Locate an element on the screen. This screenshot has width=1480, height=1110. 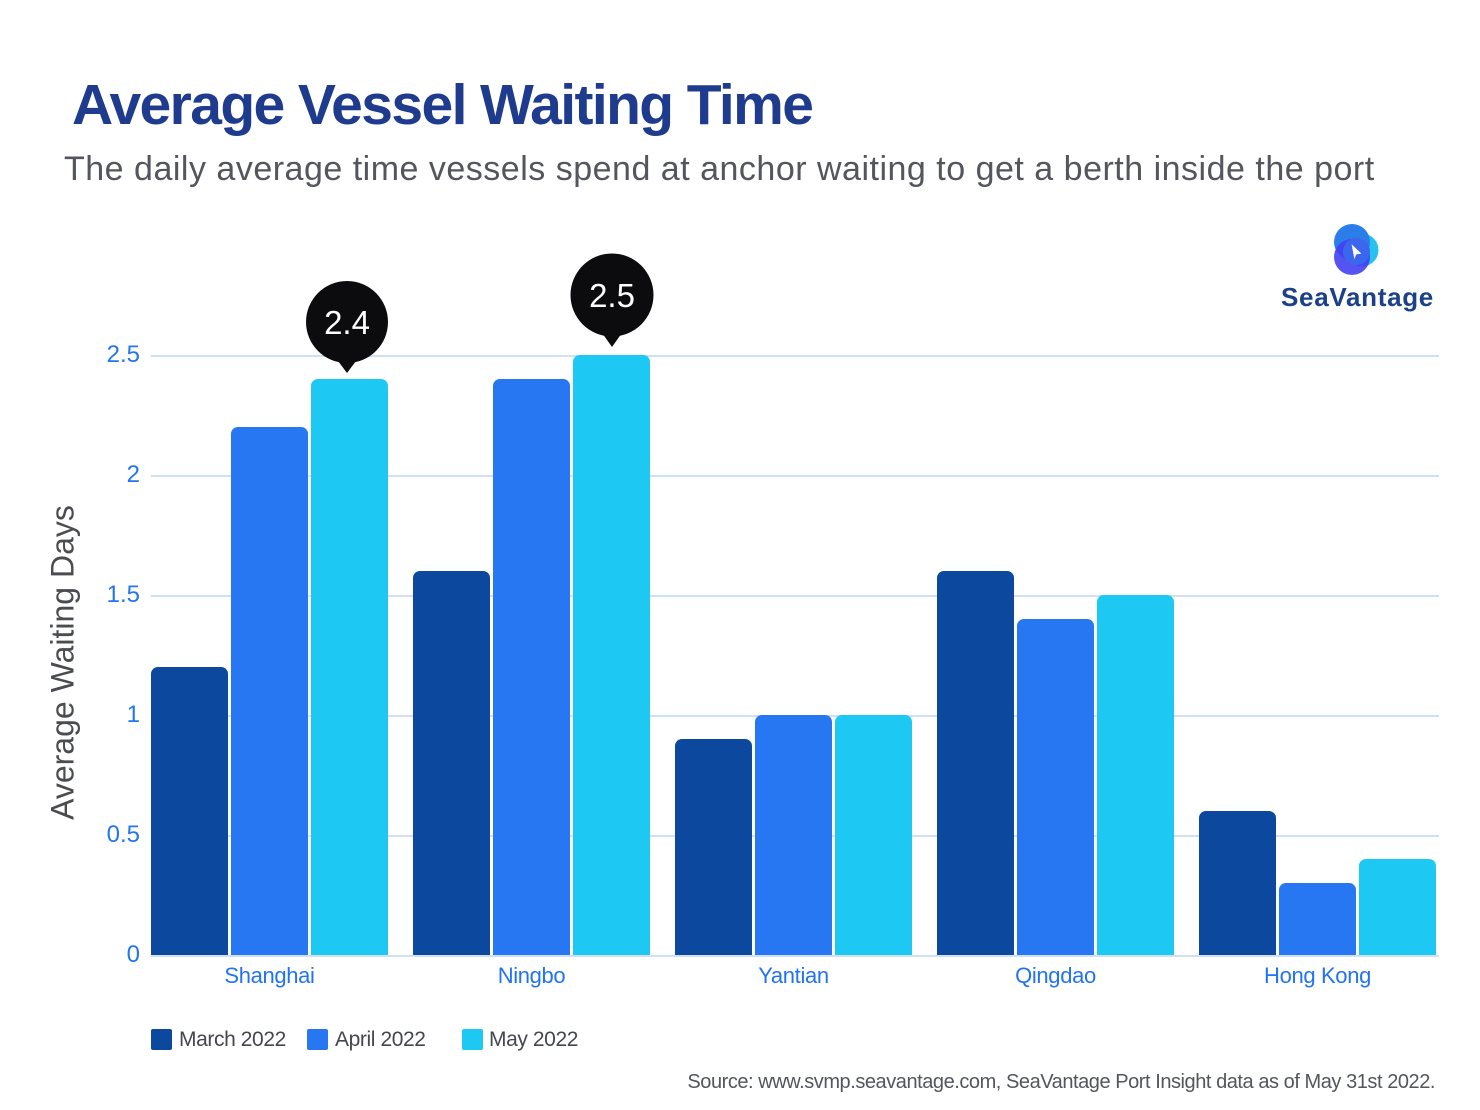
svg-text: 2.5 is located at coordinates (612, 295).